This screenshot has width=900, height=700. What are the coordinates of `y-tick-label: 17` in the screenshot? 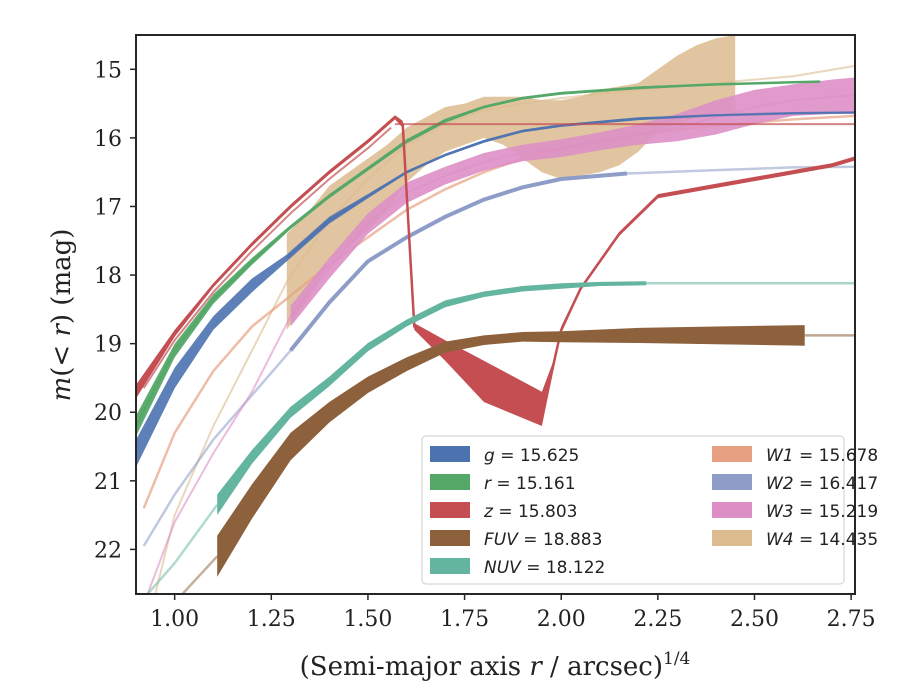 It's located at (108, 207).